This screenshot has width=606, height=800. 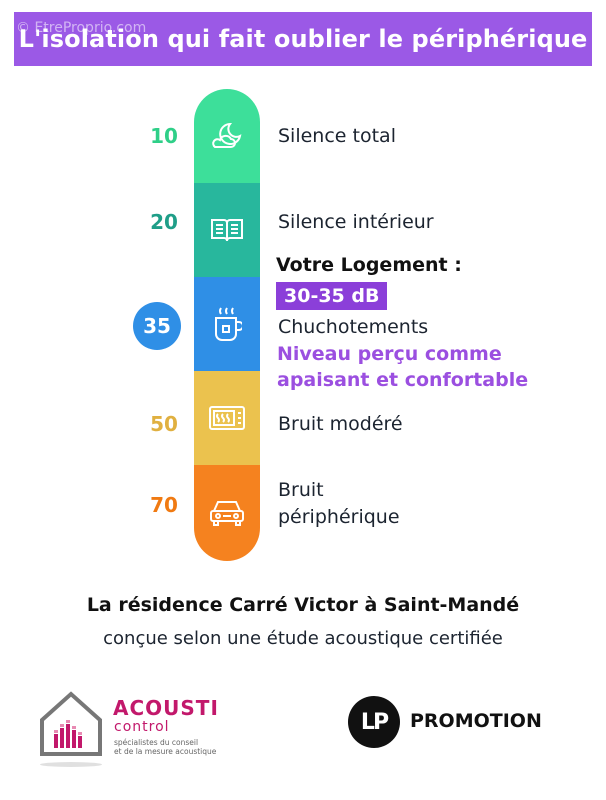 I want to click on acousti-brand-sub: control, so click(x=142, y=727).